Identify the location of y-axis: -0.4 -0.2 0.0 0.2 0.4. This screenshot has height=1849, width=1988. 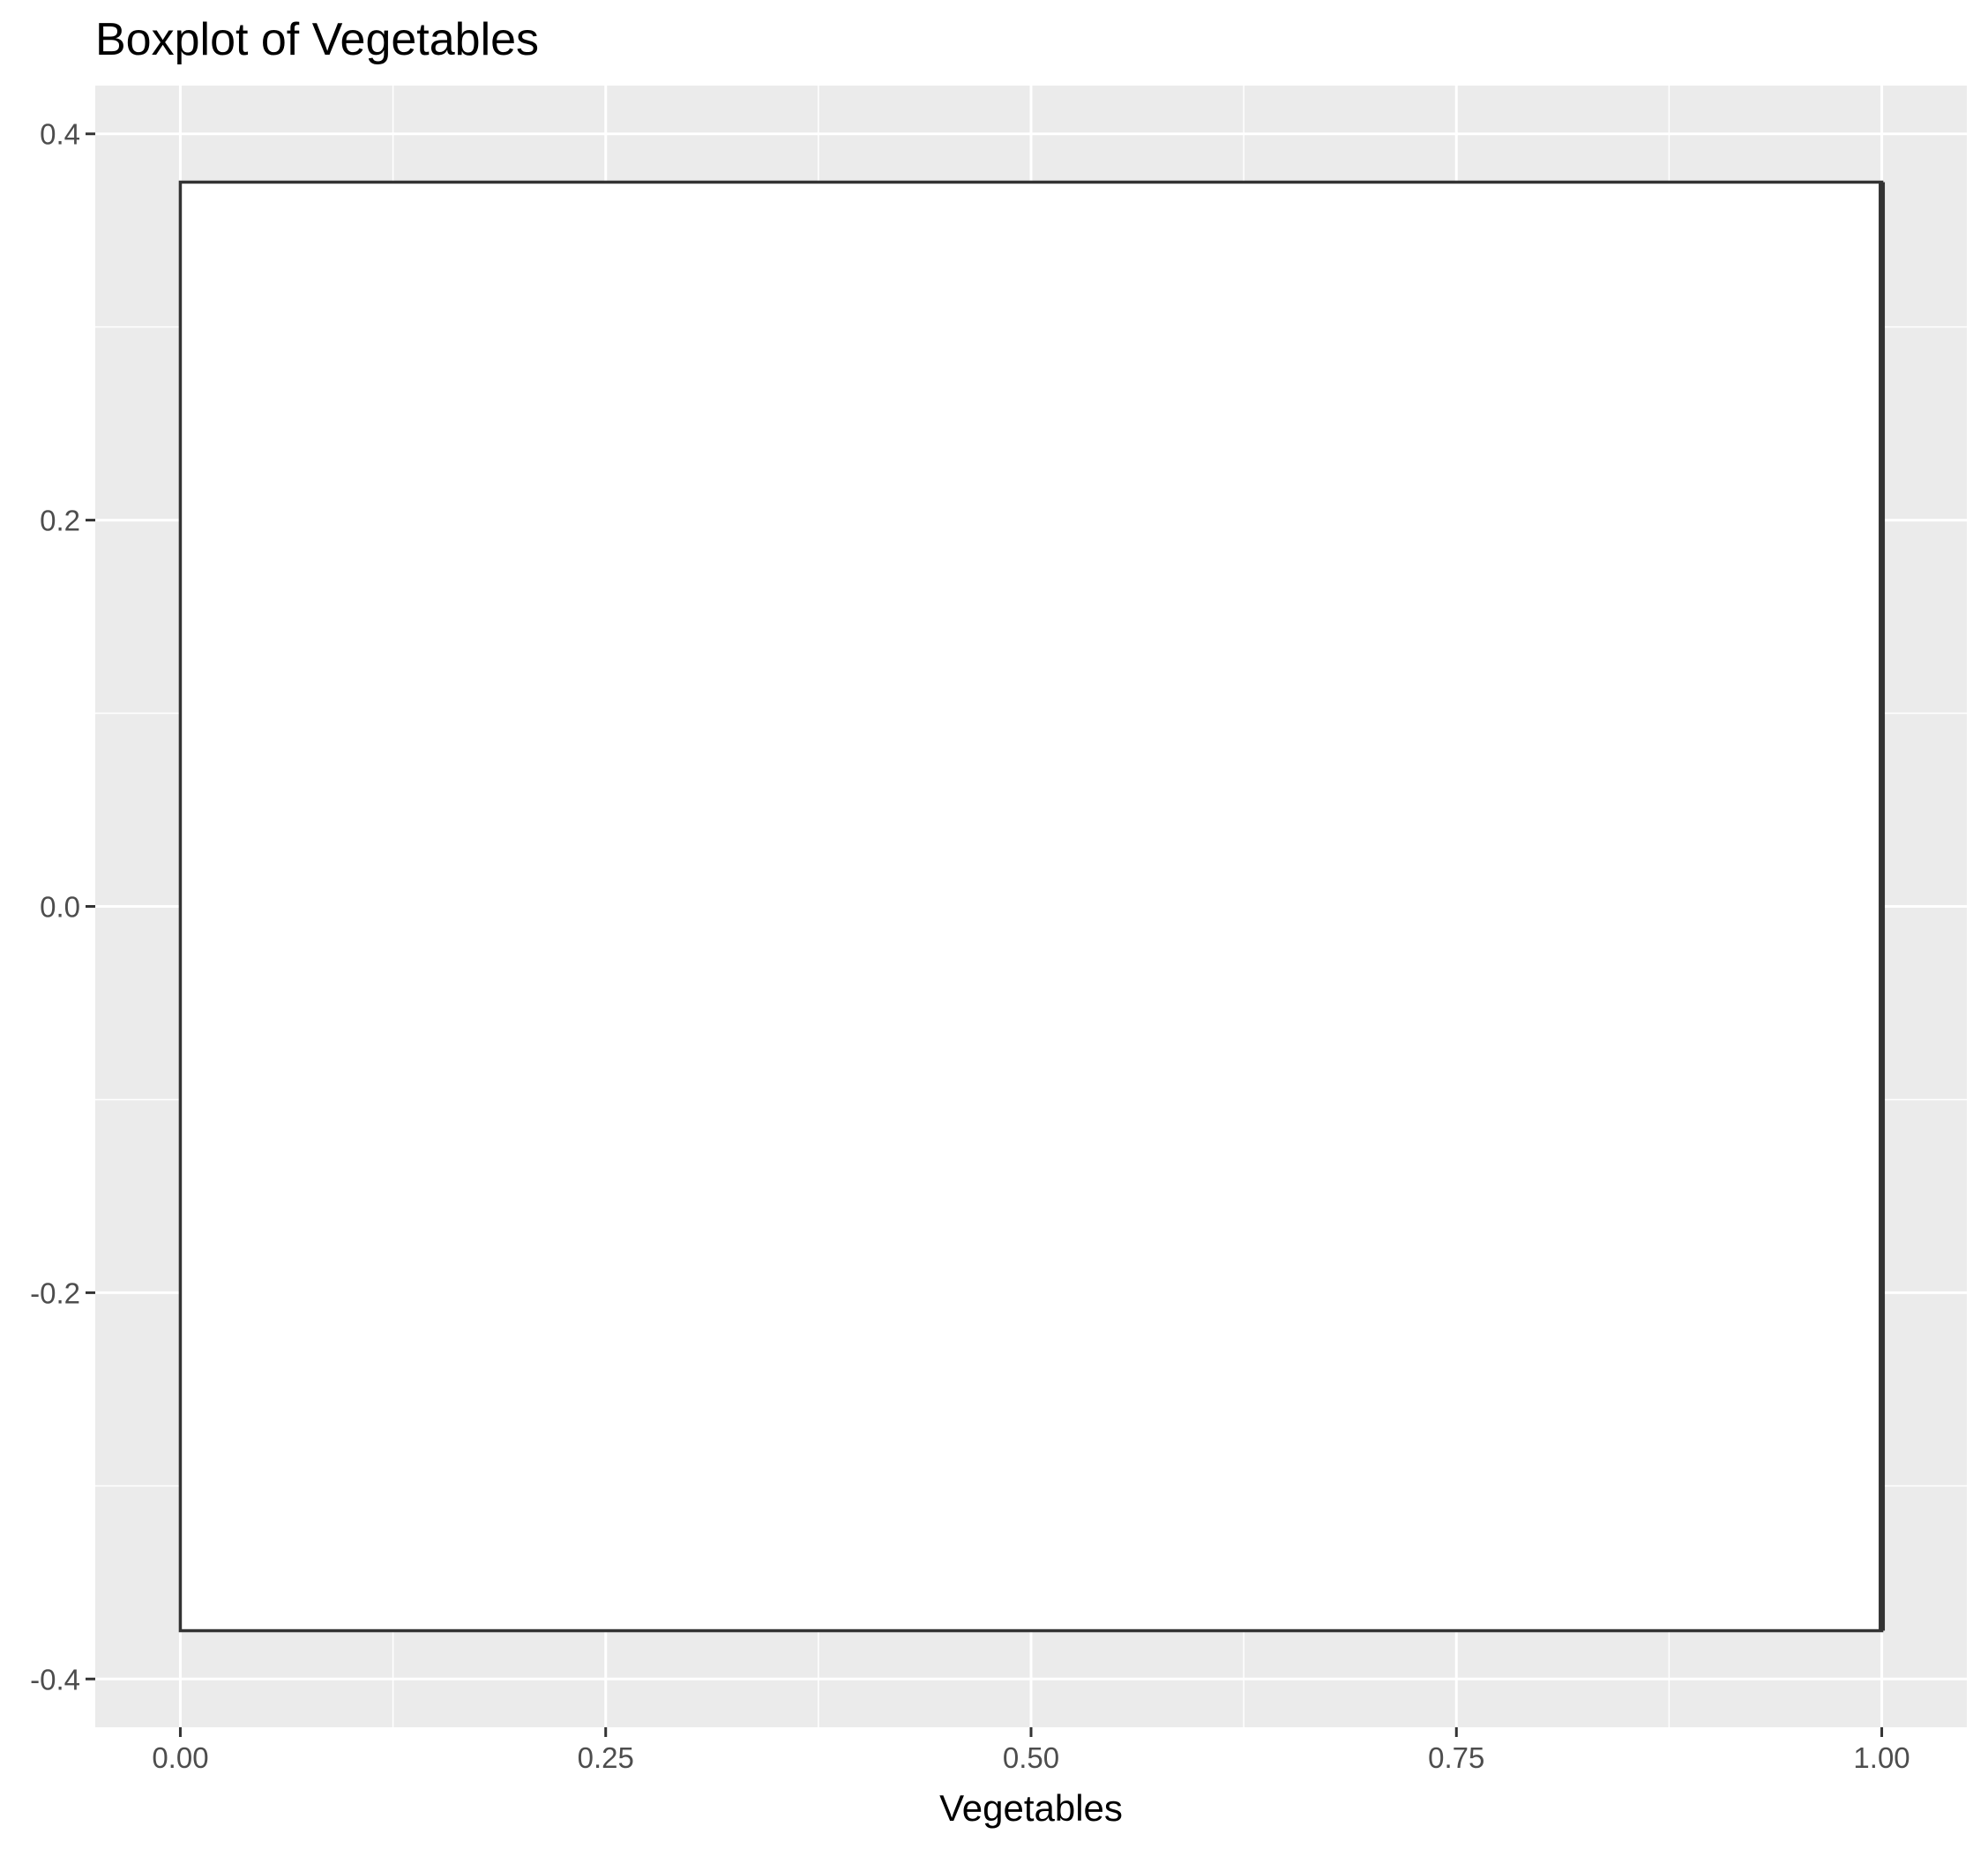
(62, 907).